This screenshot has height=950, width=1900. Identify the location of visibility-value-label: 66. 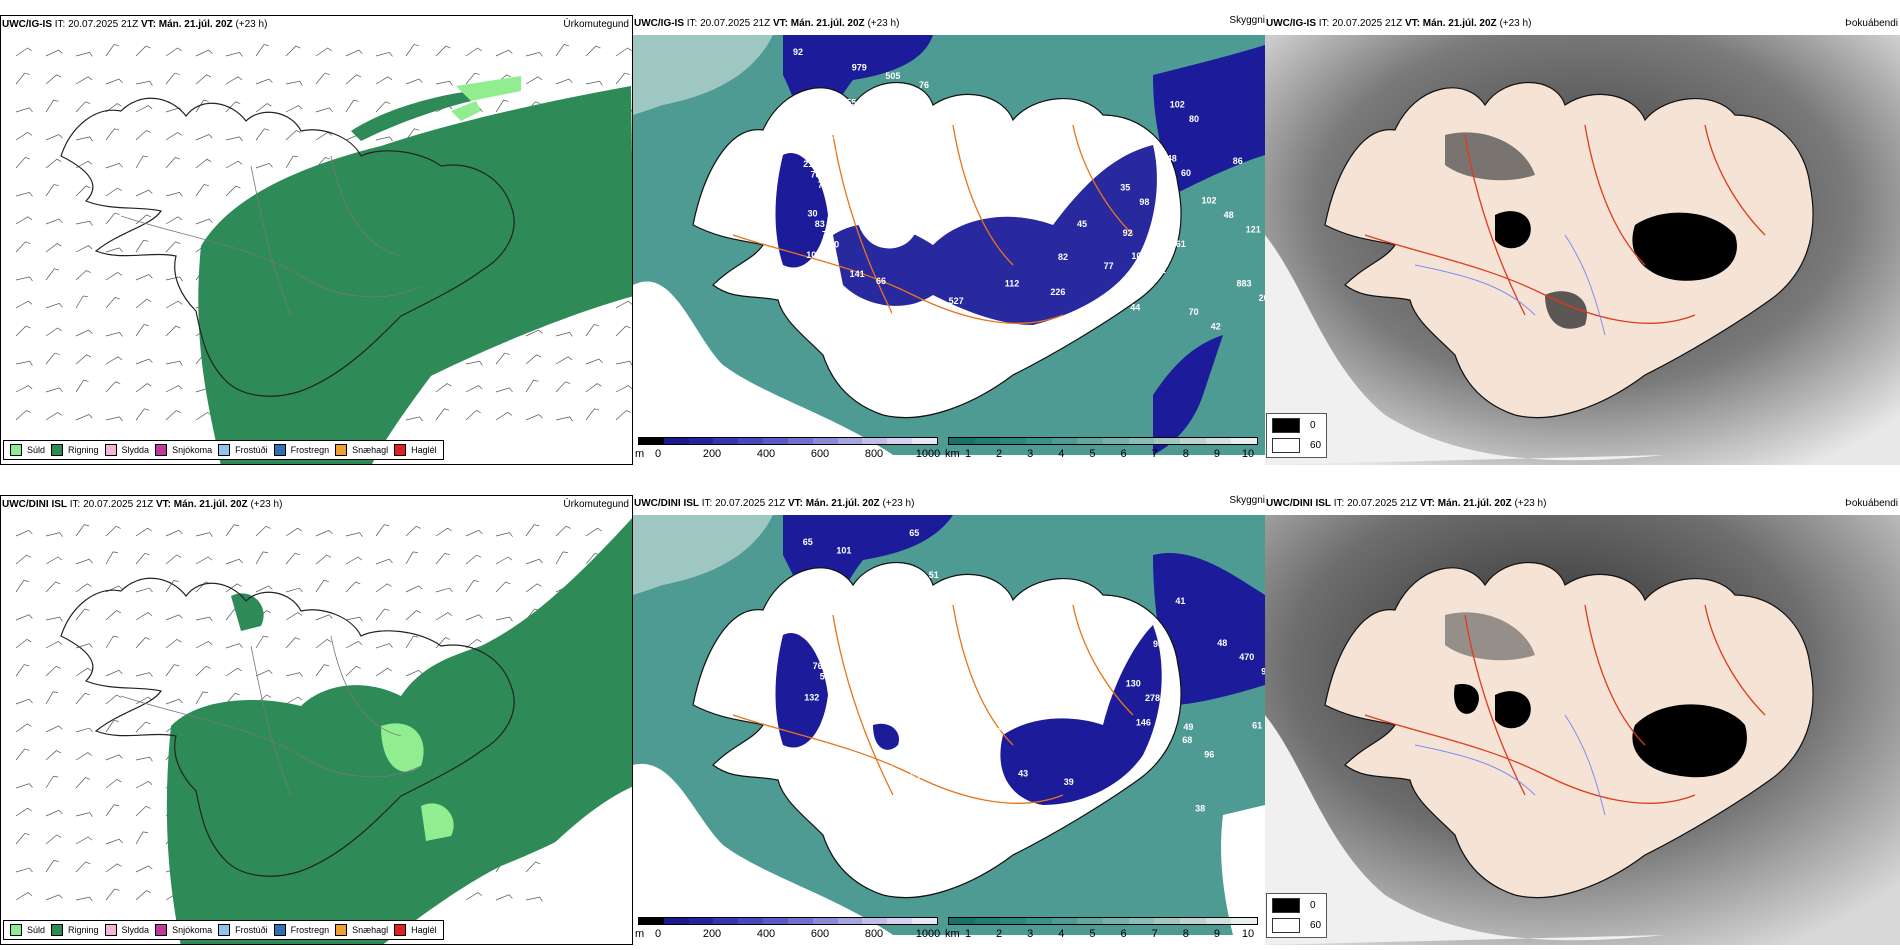
(881, 281).